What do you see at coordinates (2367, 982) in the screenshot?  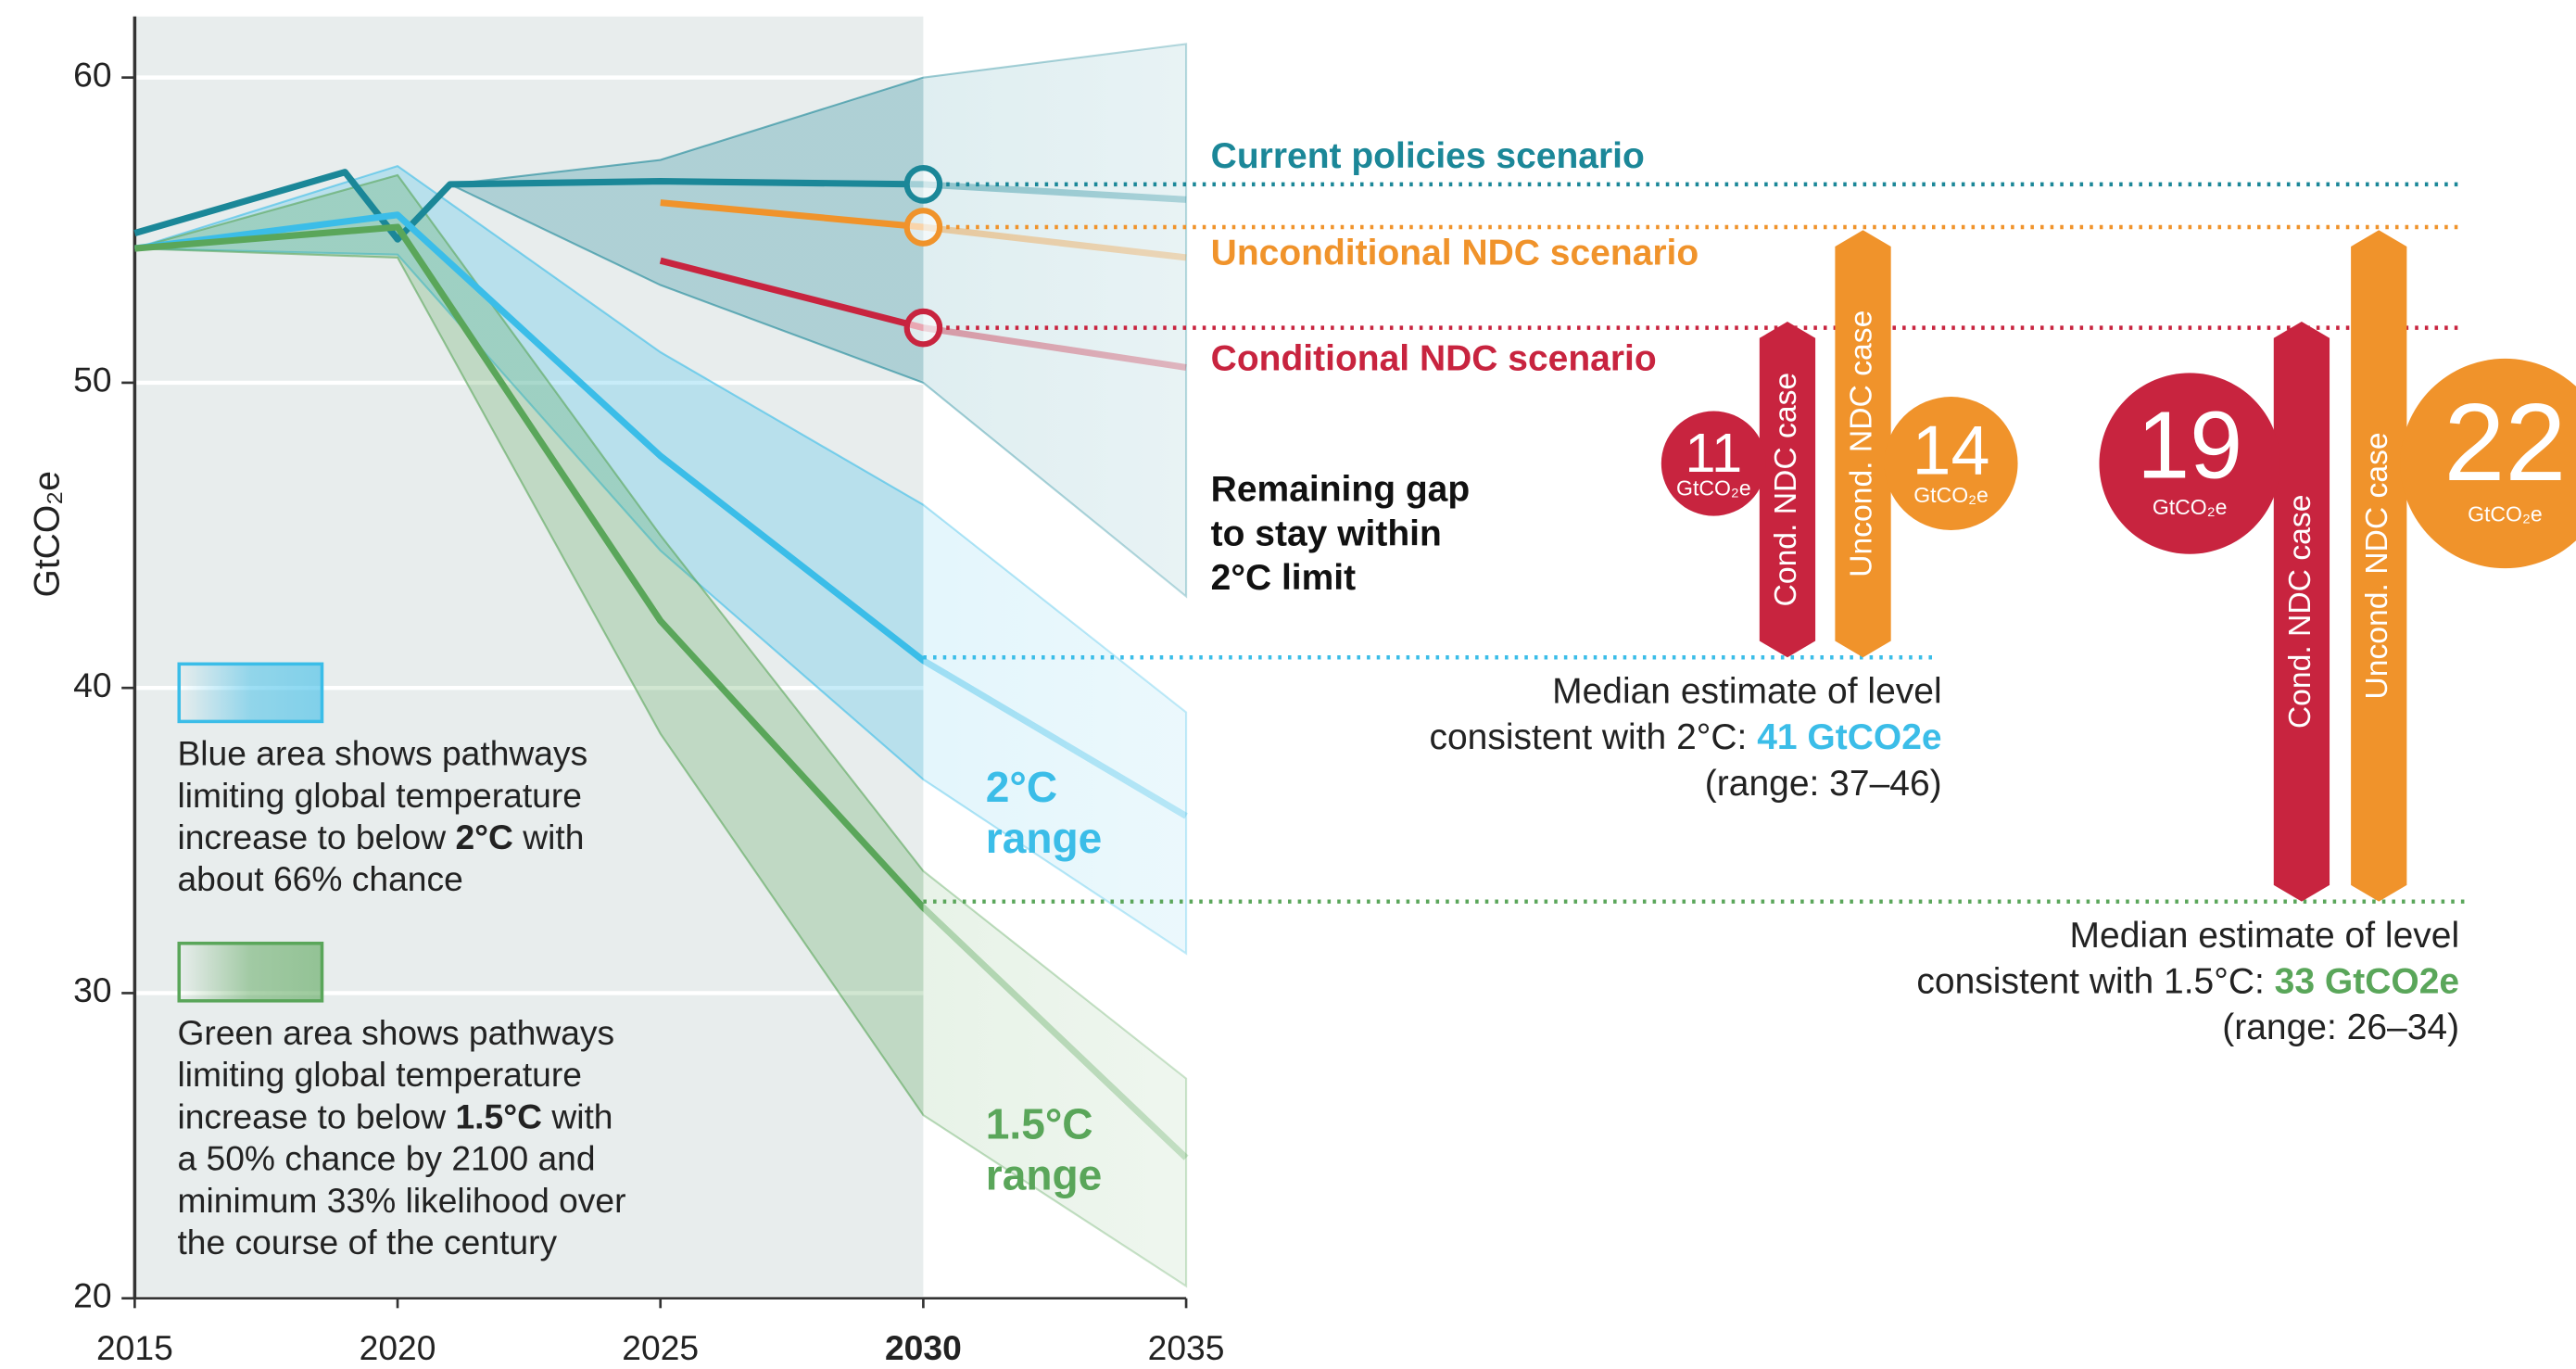 I see `median-value-label: 33 GtCO2e` at bounding box center [2367, 982].